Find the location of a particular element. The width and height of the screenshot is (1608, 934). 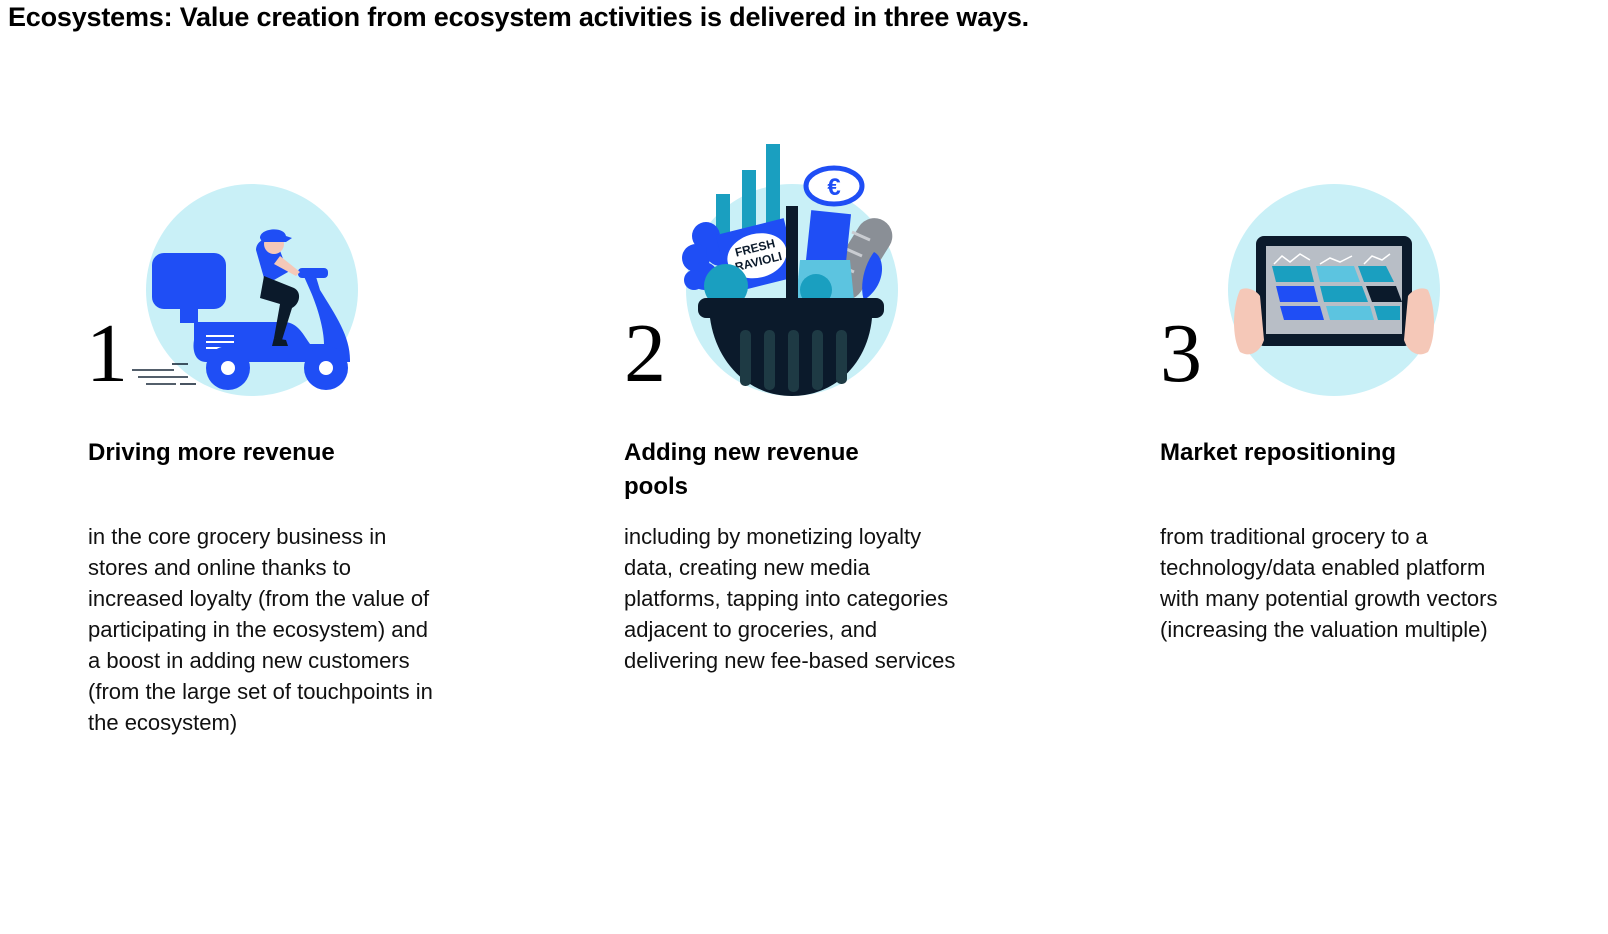

fish is located at coordinates (872, 276).